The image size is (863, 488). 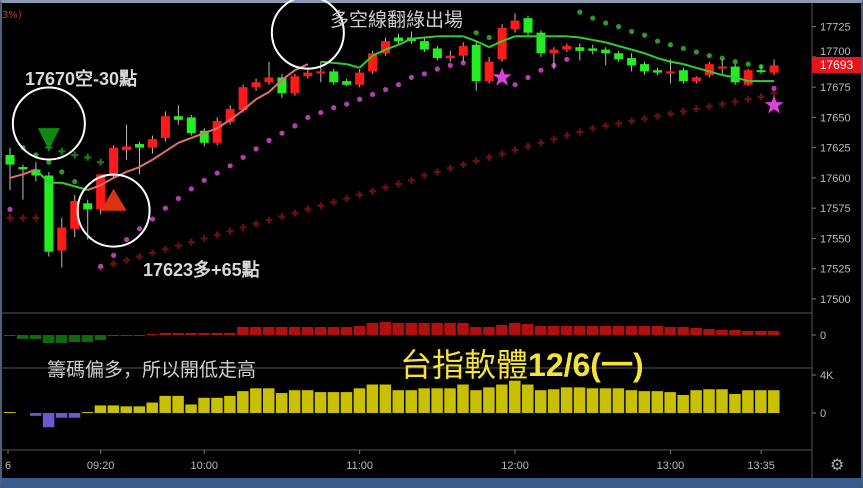 I want to click on gear-icon: ⚙, so click(x=837, y=464).